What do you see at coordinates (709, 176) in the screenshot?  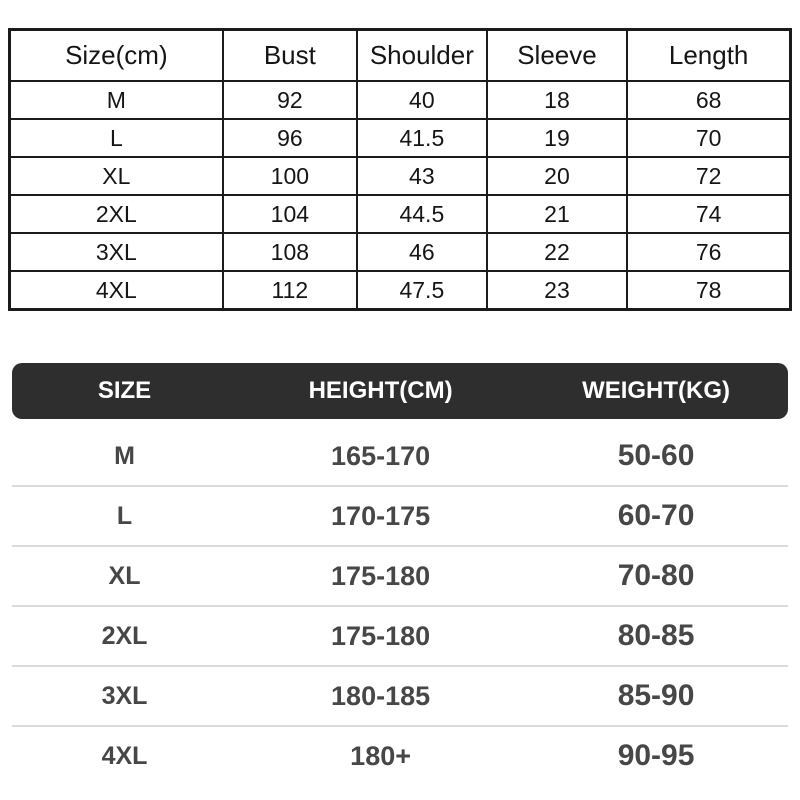 I see `length-cell: 72` at bounding box center [709, 176].